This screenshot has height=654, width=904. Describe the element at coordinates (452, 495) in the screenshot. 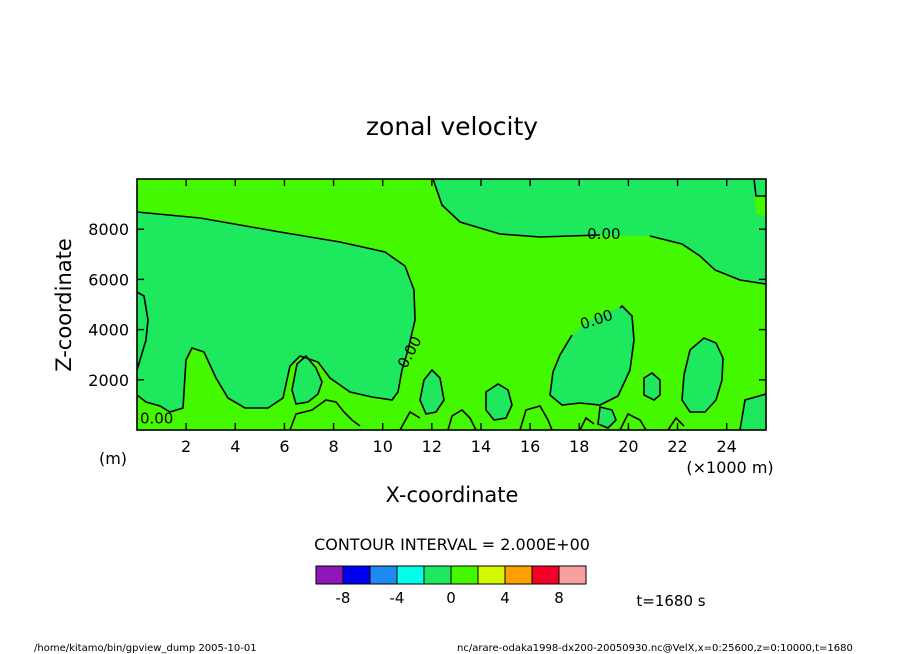

I see `x-axis-title: X-coordinate` at that location.